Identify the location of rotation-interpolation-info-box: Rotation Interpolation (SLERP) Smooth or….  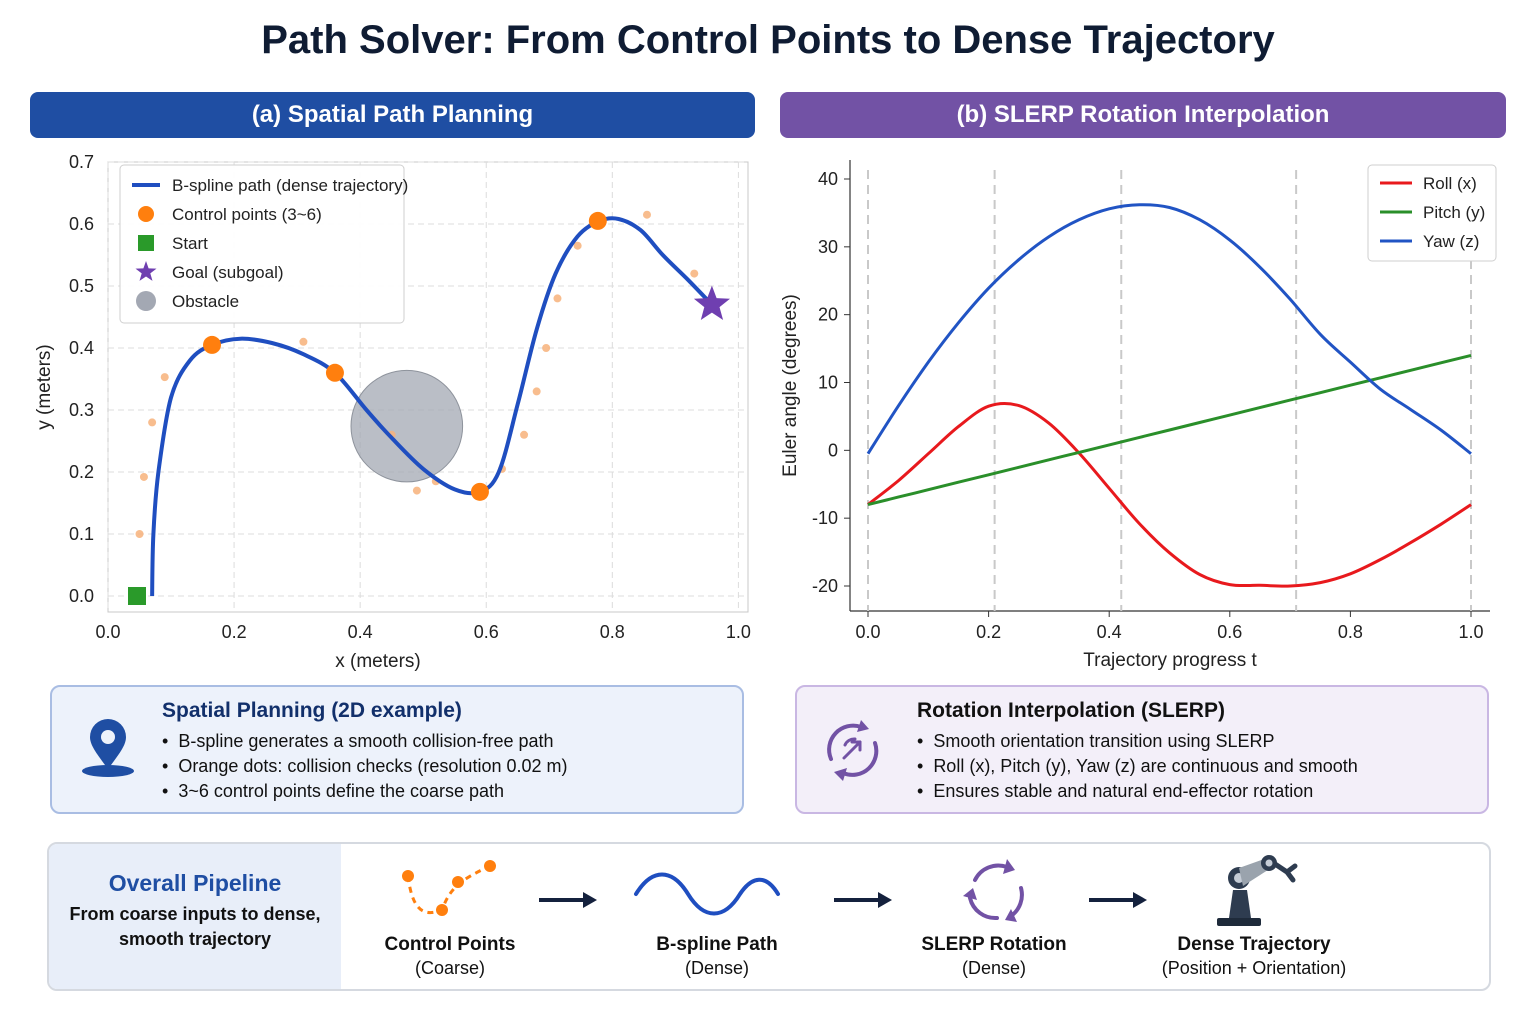
(1142, 749).